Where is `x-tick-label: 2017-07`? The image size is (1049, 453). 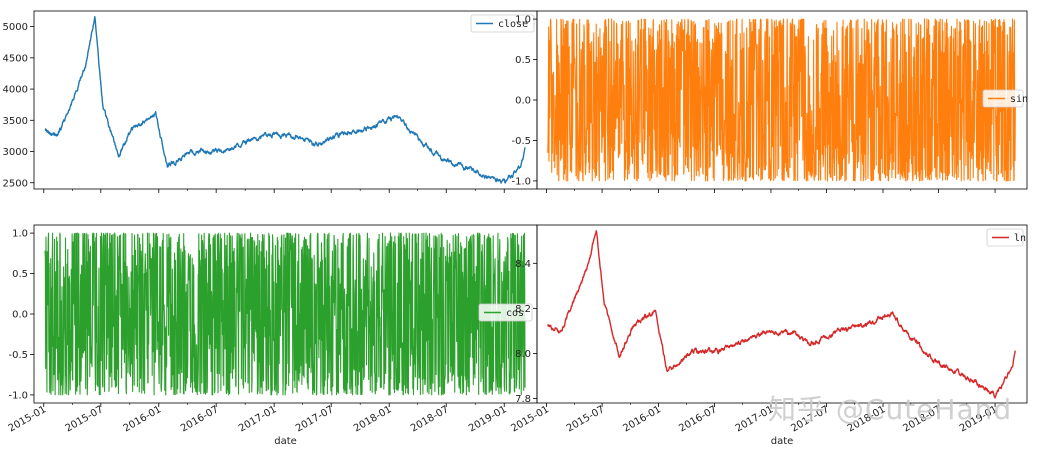
x-tick-label: 2017-07 is located at coordinates (315, 419).